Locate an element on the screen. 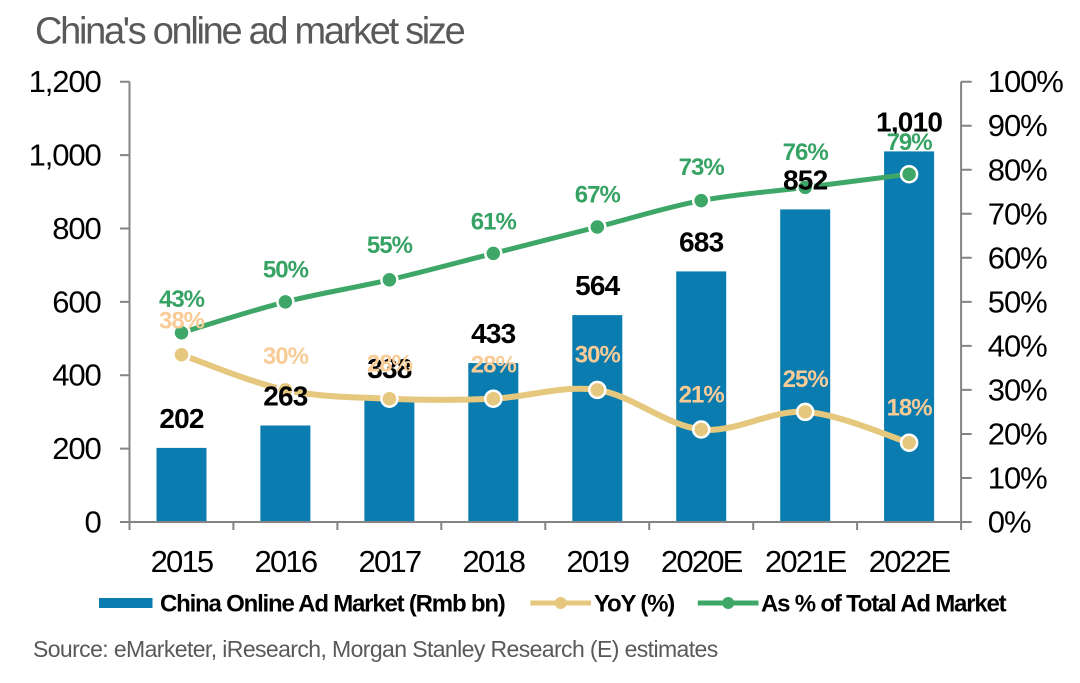  svg-text: 43% is located at coordinates (182, 299).